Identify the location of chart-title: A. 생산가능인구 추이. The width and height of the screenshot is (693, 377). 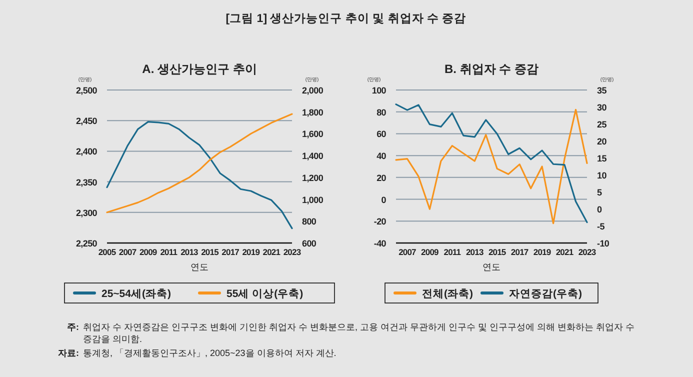
(199, 69).